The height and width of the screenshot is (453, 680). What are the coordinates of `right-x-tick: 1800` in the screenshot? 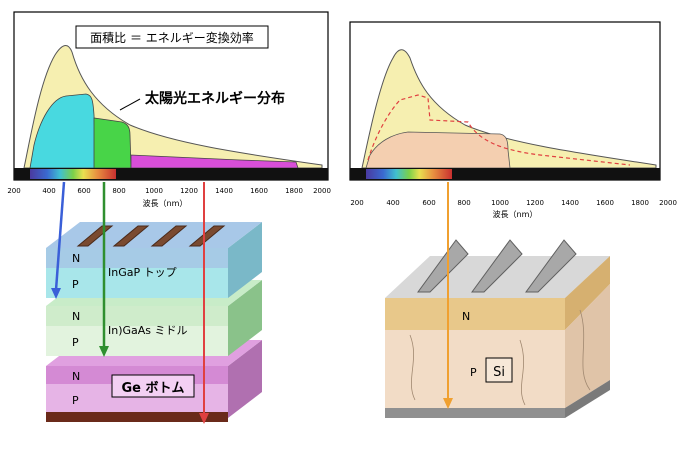 It's located at (640, 203).